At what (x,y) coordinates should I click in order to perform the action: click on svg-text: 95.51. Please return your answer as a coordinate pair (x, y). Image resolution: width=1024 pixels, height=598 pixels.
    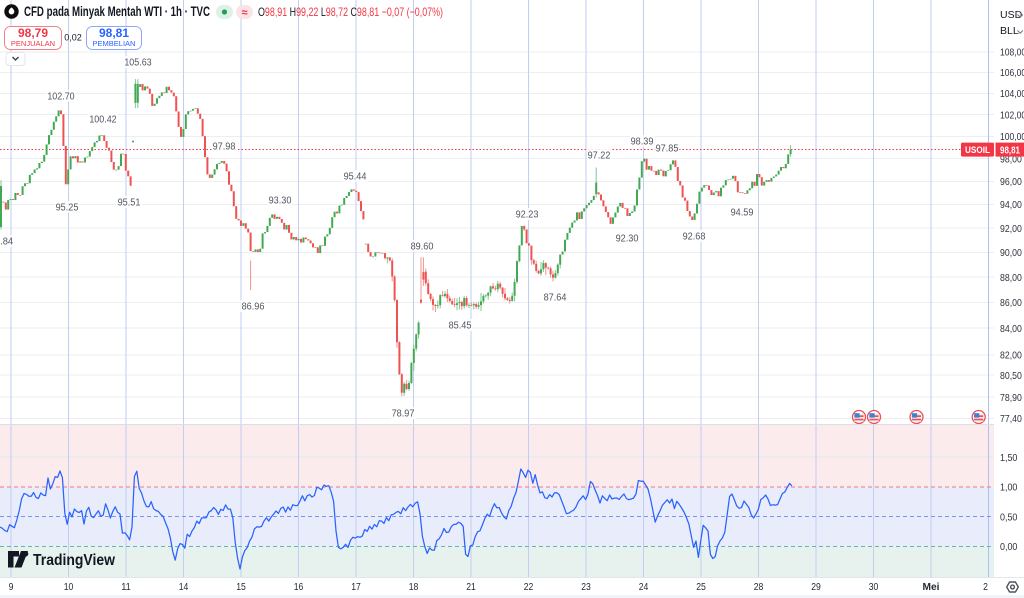
    Looking at the image, I should click on (129, 203).